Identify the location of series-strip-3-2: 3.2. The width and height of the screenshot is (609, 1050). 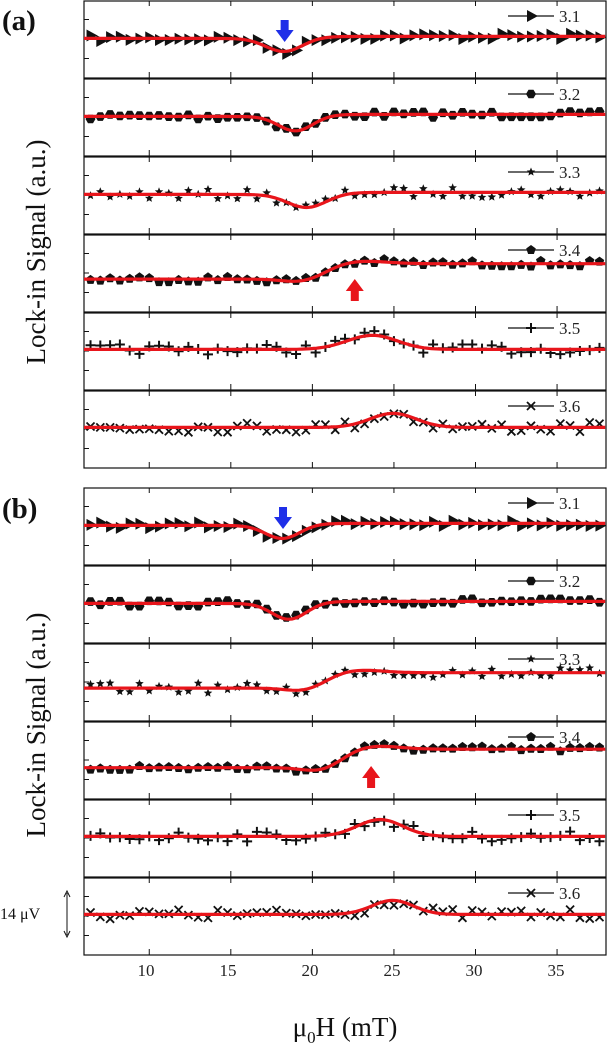
(345, 117).